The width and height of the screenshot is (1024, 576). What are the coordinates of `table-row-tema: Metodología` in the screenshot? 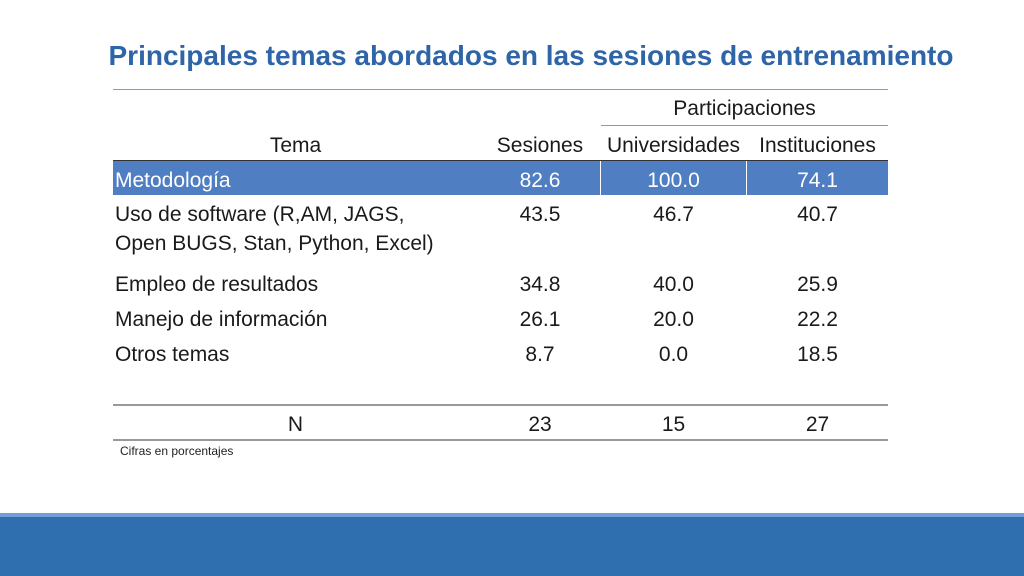 It's located at (173, 180).